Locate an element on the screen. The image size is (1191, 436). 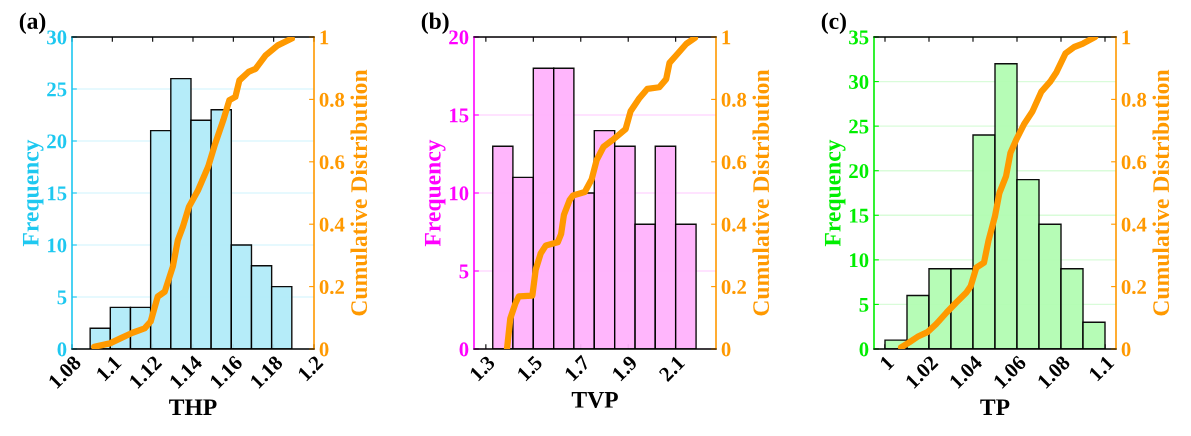
x-tick-label: 1.16 is located at coordinates (226, 371).